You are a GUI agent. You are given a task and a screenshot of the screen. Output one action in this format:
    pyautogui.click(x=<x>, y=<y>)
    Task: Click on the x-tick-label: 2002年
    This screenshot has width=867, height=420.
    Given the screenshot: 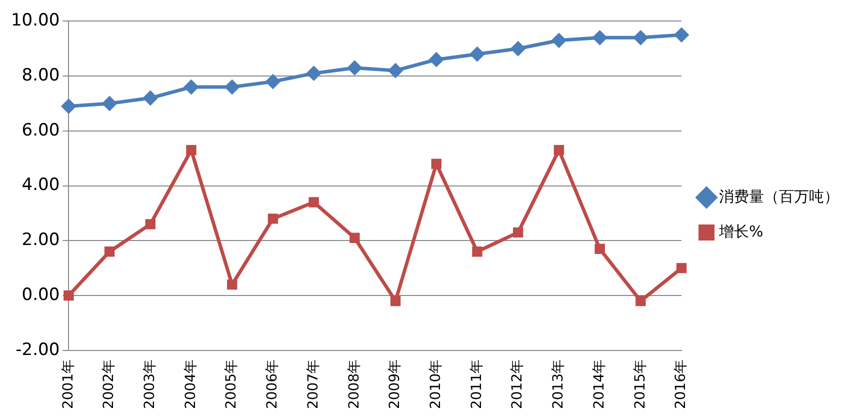 What is the action you would take?
    pyautogui.click(x=109, y=384)
    